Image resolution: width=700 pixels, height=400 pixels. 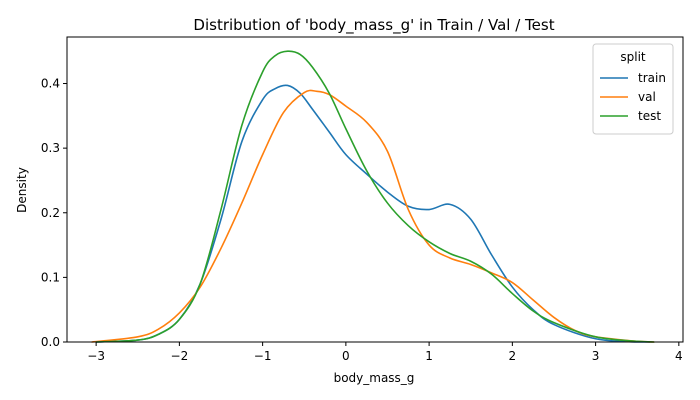 I want to click on x-tick-label: −3, so click(x=96, y=356).